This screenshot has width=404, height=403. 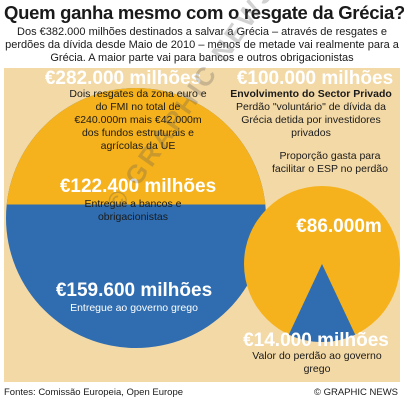 What do you see at coordinates (133, 210) in the screenshot?
I see `left-top-caption: Entregue a bancos e obrigacionistas` at bounding box center [133, 210].